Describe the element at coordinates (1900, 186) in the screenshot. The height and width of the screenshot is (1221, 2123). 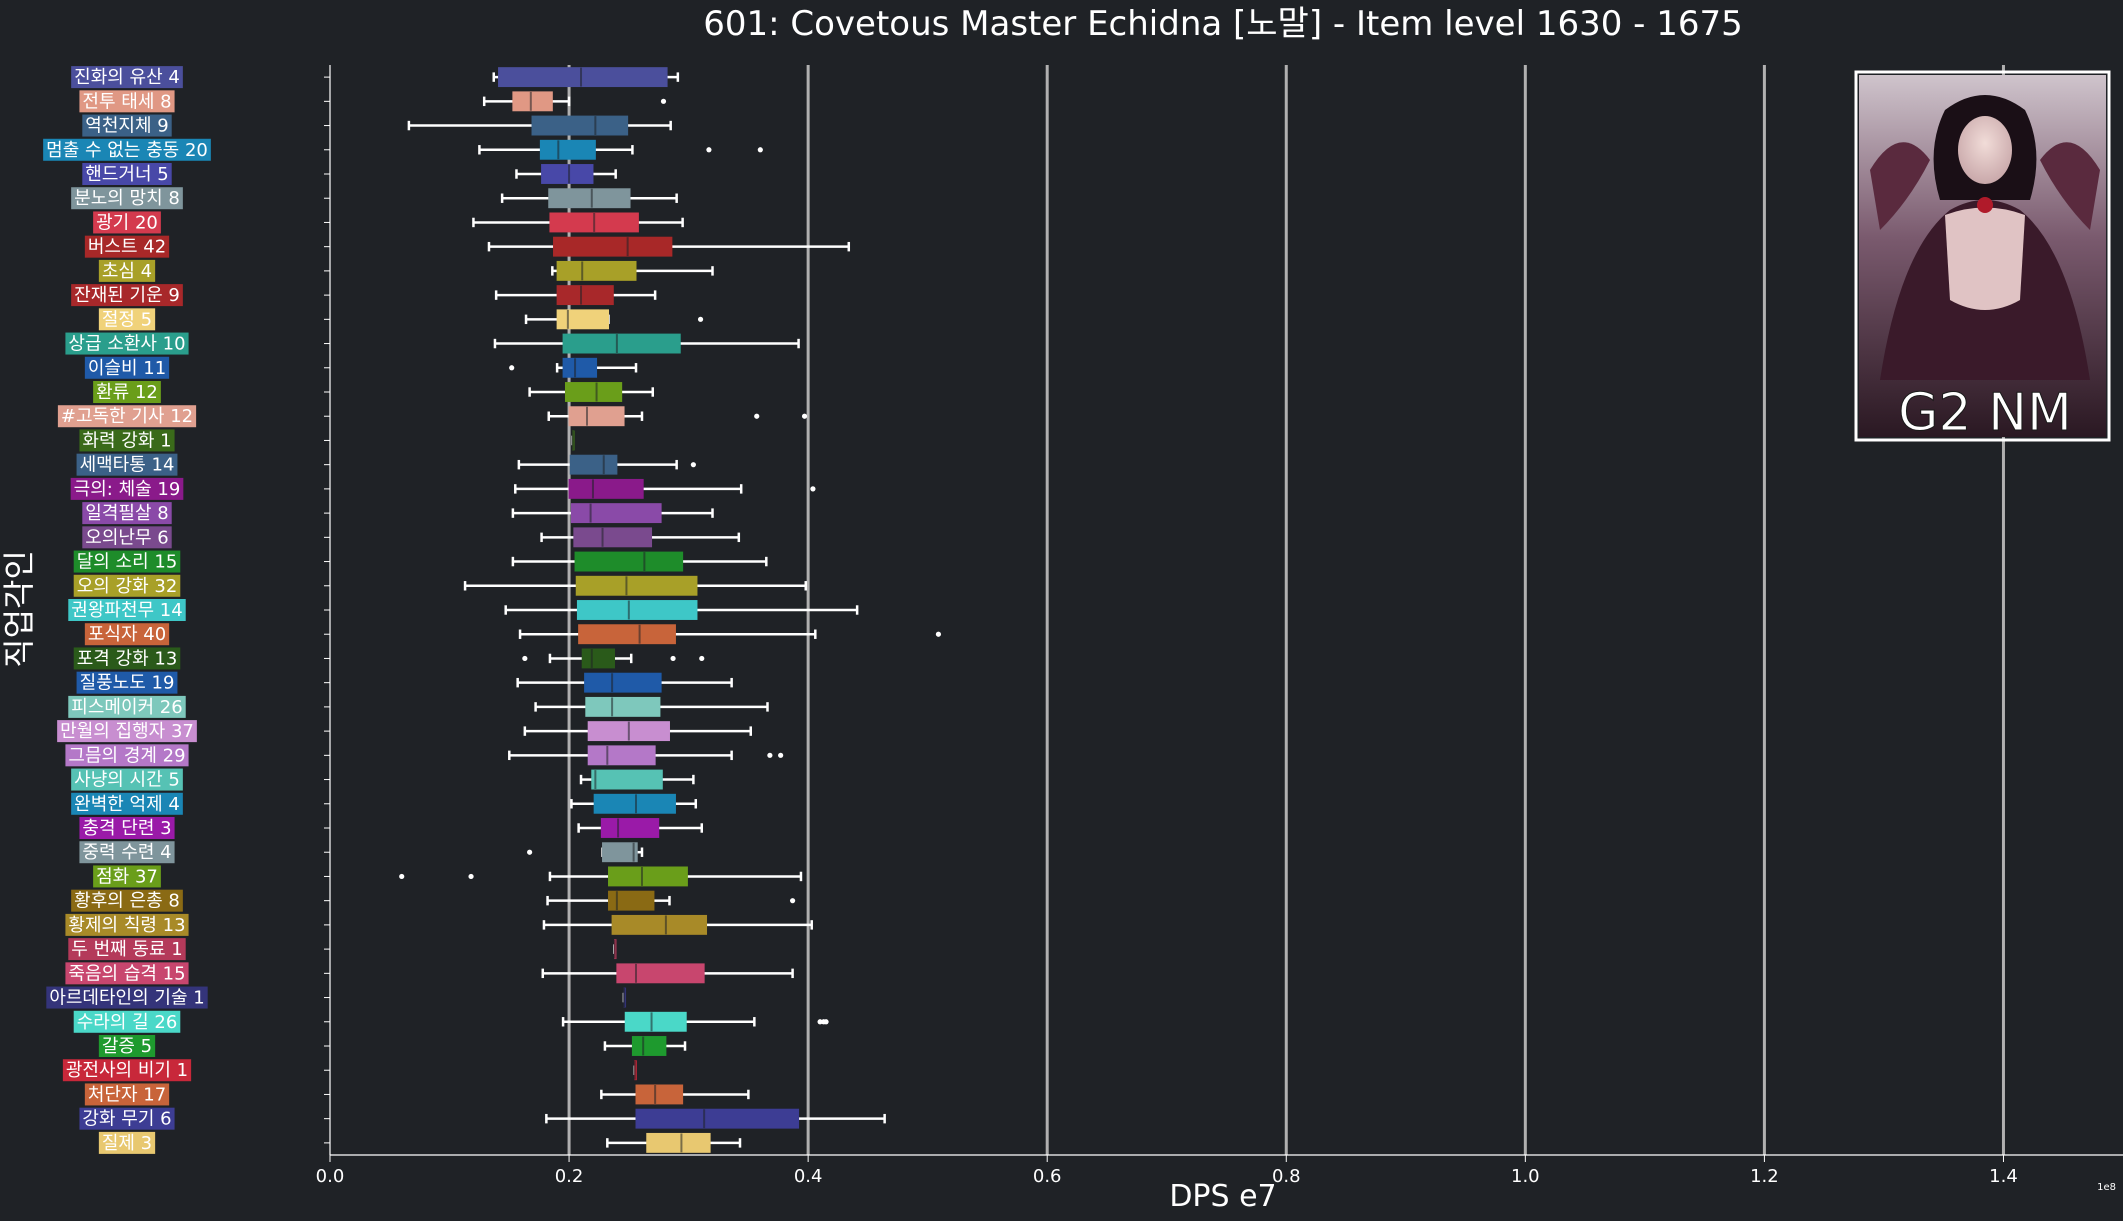
I see `portrait-wing-left` at that location.